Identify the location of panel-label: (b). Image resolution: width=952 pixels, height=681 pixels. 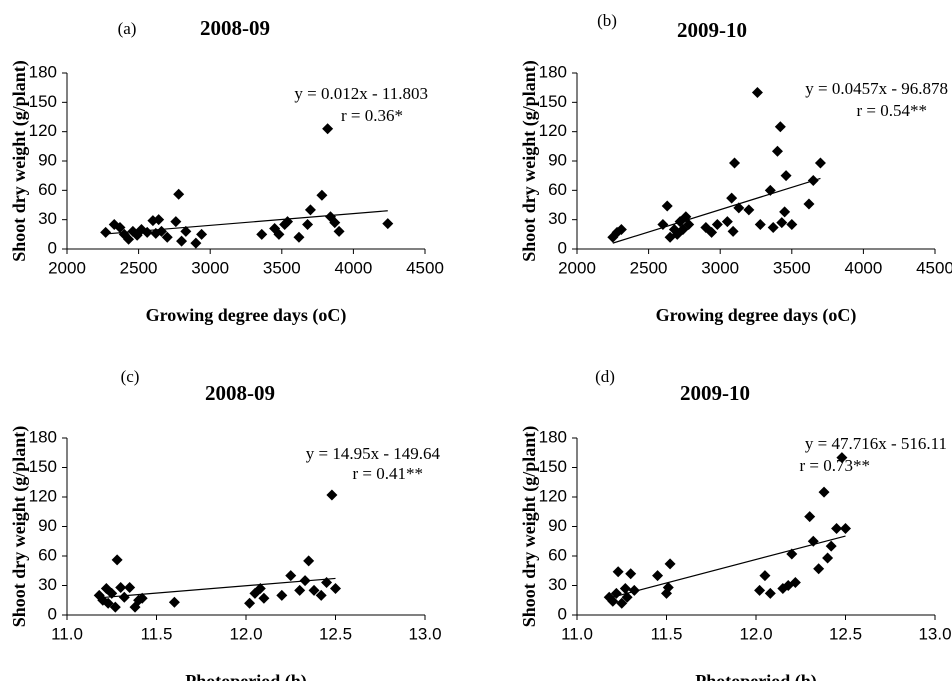
(607, 20).